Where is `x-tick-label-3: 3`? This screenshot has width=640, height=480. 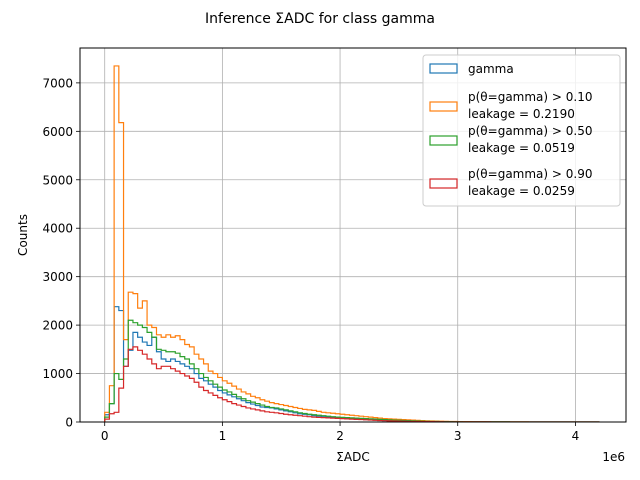 x-tick-label-3: 3 is located at coordinates (458, 436).